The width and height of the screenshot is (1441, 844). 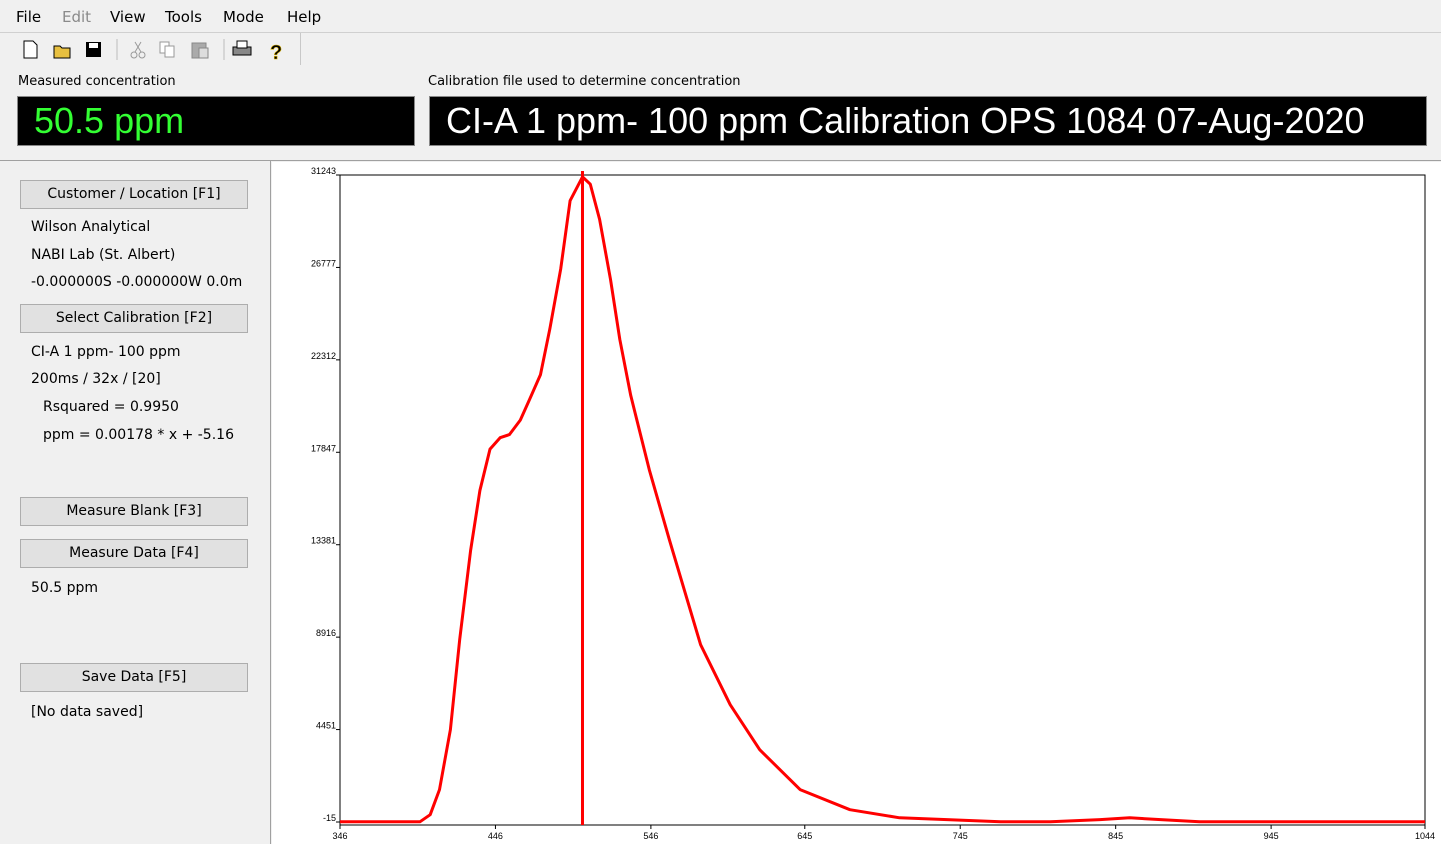 I want to click on menu-item: Tools, so click(x=183, y=17).